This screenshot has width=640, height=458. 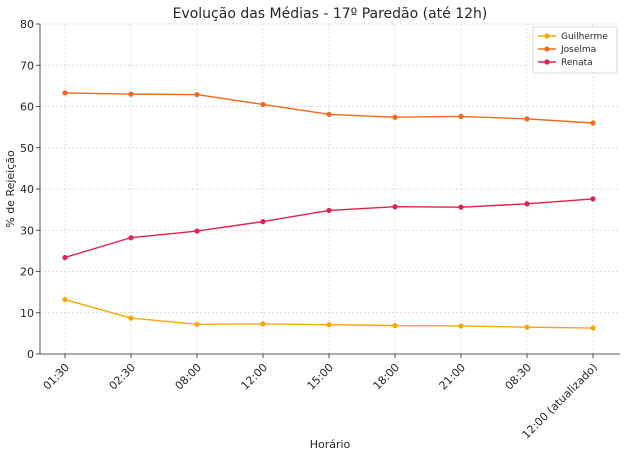 I want to click on y-ticks: 0 10 20 30 40 50 60 70 80, so click(x=30, y=189).